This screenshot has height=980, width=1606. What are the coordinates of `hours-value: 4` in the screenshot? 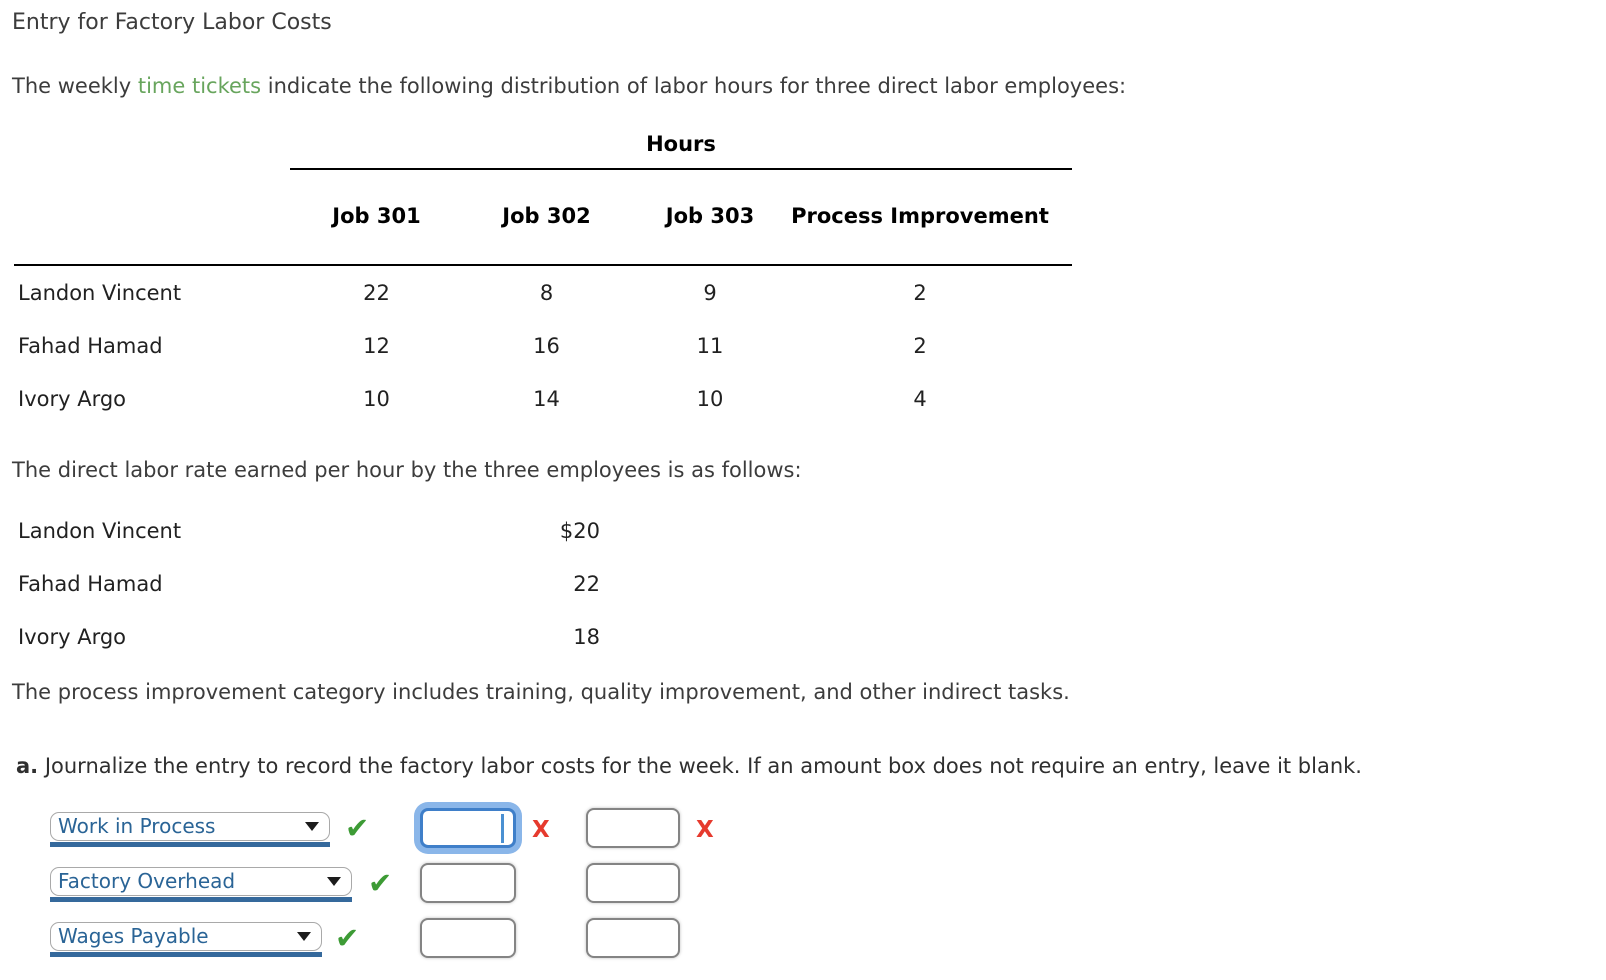 It's located at (920, 398).